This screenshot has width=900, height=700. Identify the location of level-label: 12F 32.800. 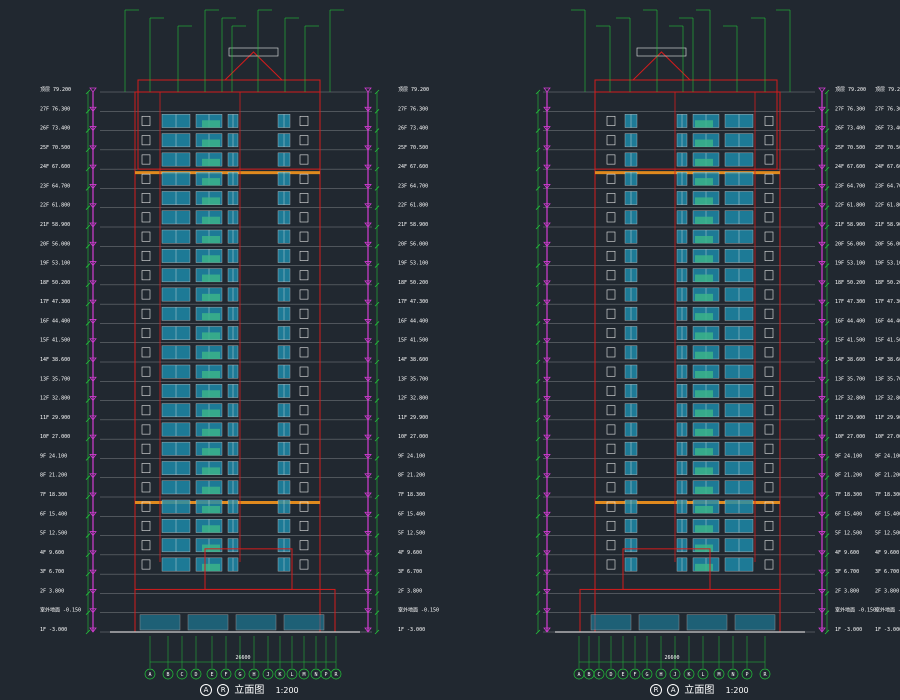
(55, 399).